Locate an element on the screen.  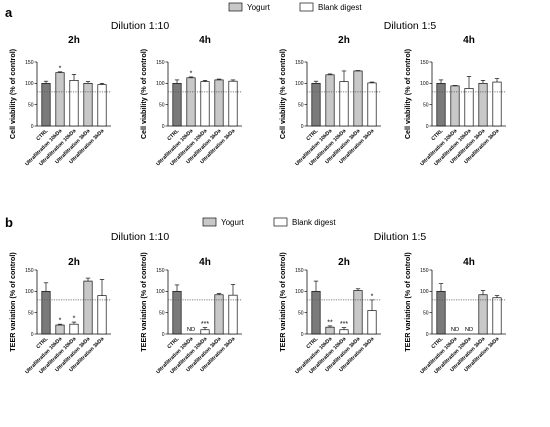
panel-label-b: b is located at coordinates (9, 222).